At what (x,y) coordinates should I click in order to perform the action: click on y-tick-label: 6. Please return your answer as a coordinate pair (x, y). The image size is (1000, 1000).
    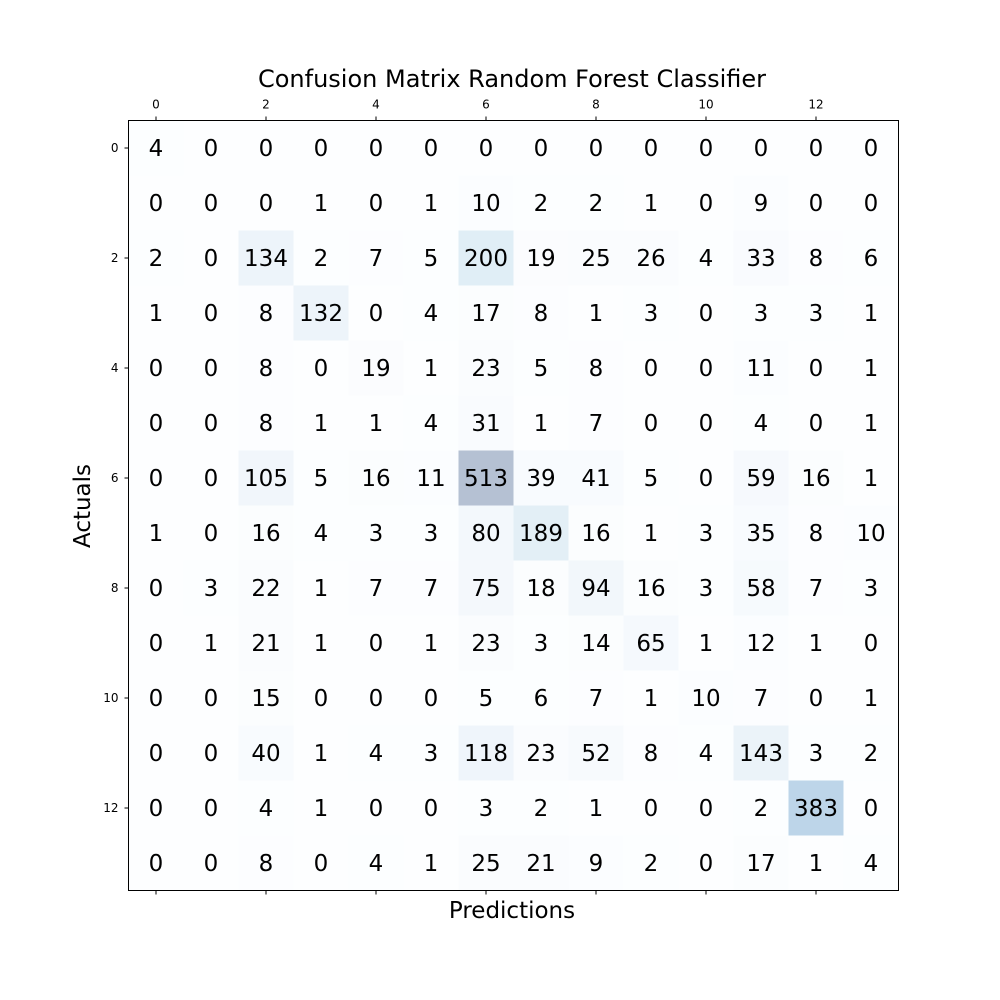
    Looking at the image, I should click on (115, 478).